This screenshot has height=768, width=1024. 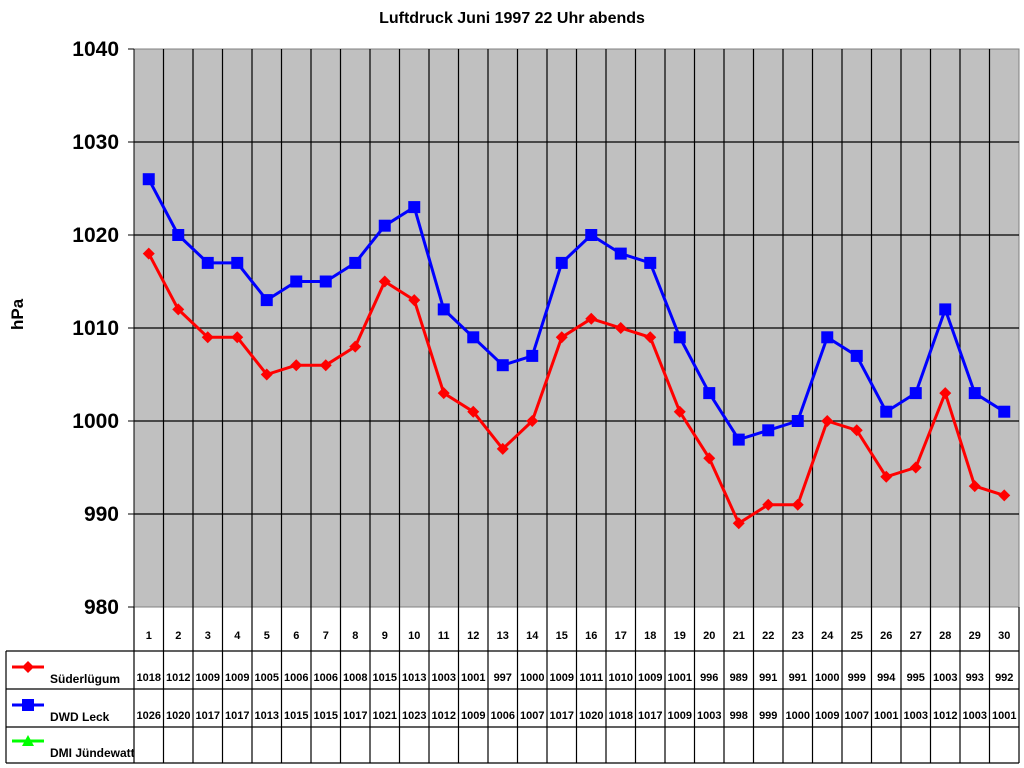 What do you see at coordinates (355, 636) in the screenshot?
I see `x-category-label: 8` at bounding box center [355, 636].